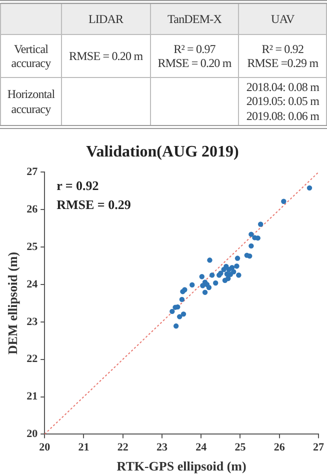  I want to click on text: R² = 0.92 RMSE =0.29 m, so click(282, 56).